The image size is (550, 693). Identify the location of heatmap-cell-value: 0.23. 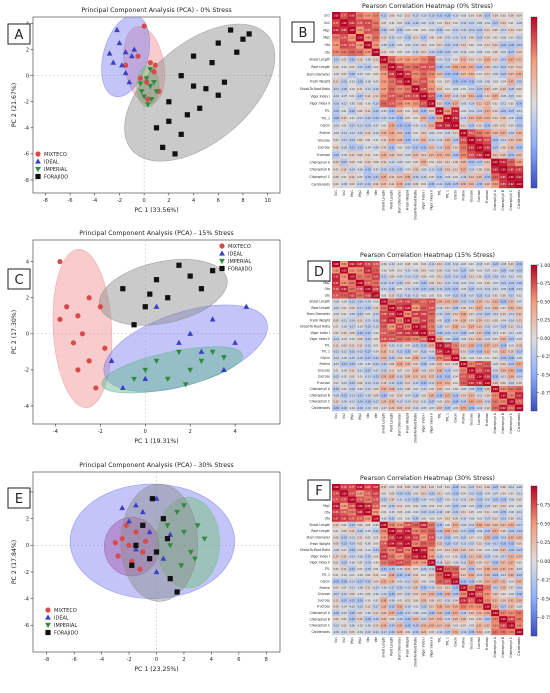
(384, 619).